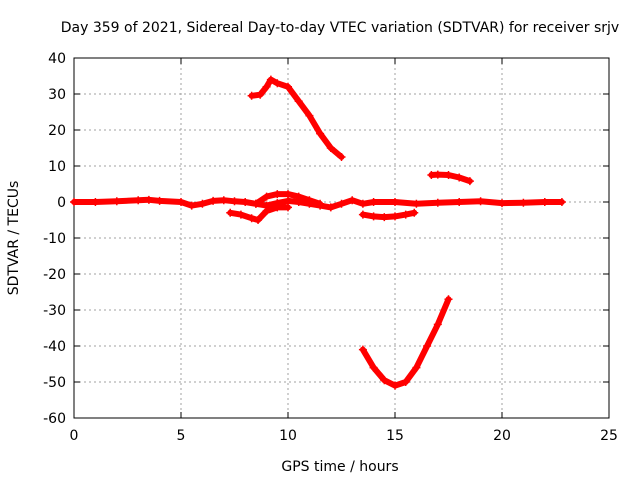  Describe the element at coordinates (14, 238) in the screenshot. I see `y-axis-label: SDTVAR / TECUs` at that location.